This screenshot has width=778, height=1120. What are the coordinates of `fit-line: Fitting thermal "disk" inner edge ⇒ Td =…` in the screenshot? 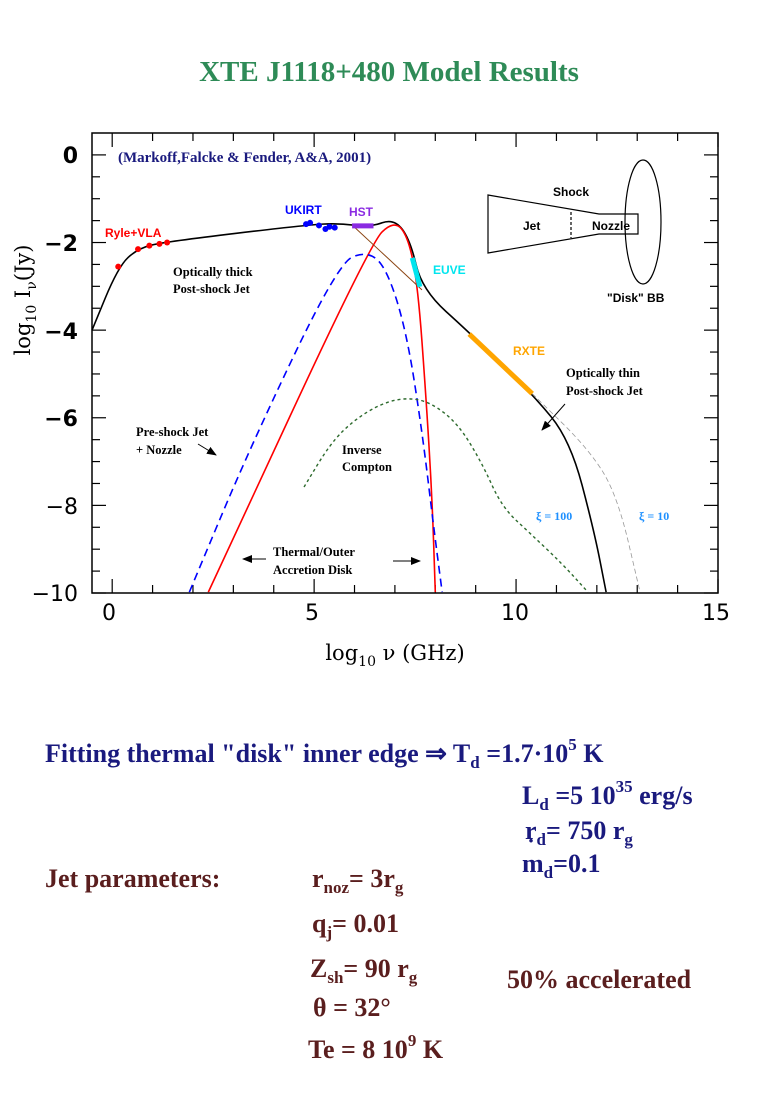 It's located at (324, 753).